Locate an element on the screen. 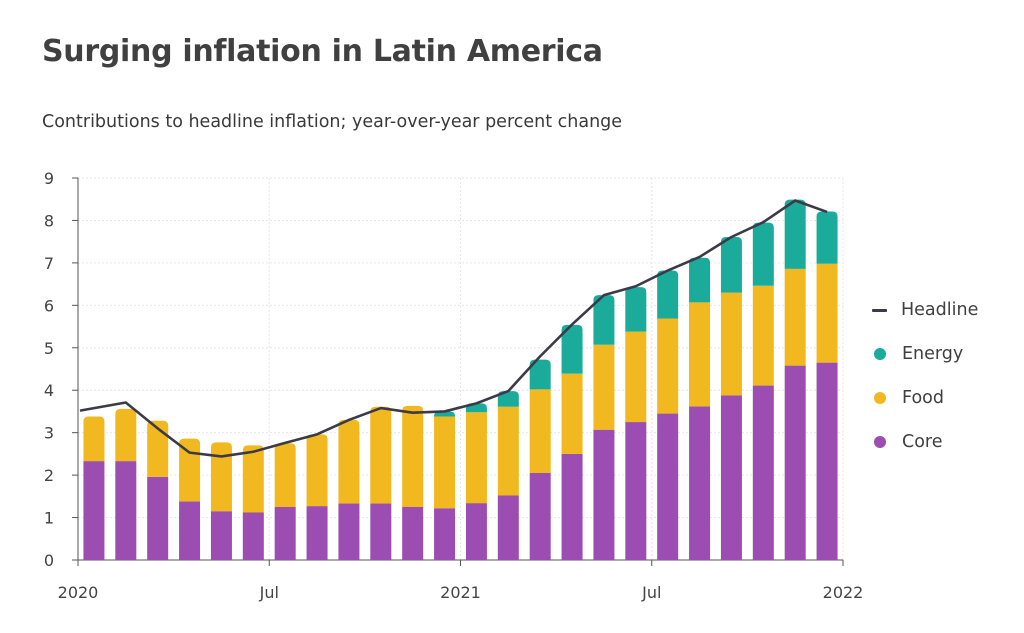 Image resolution: width=1024 pixels, height=633 pixels. y-tick-label: 7 is located at coordinates (49, 263).